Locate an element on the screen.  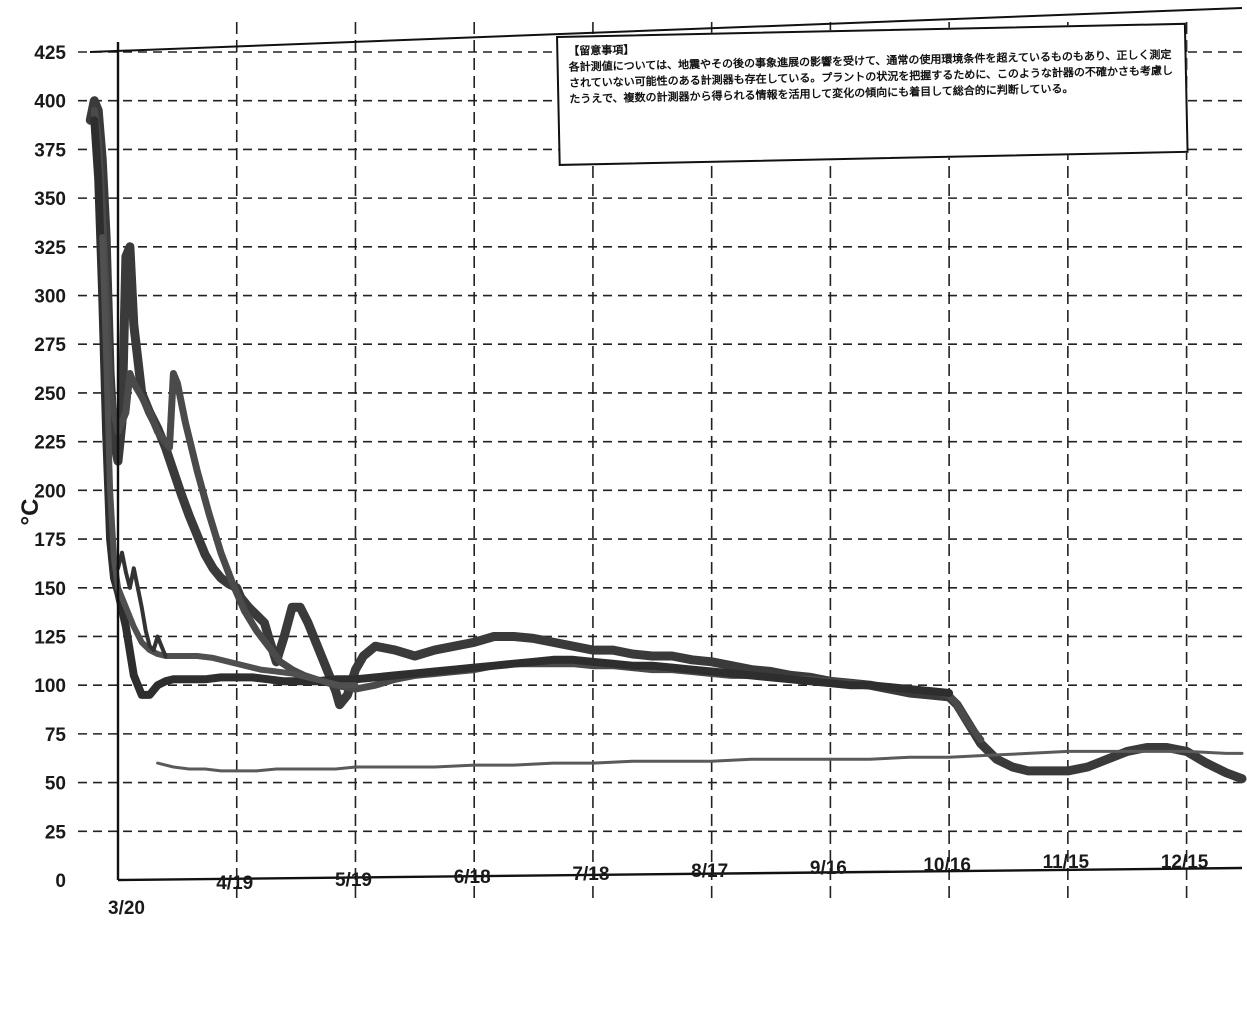
y-tick-label: 300 is located at coordinates (50, 297).